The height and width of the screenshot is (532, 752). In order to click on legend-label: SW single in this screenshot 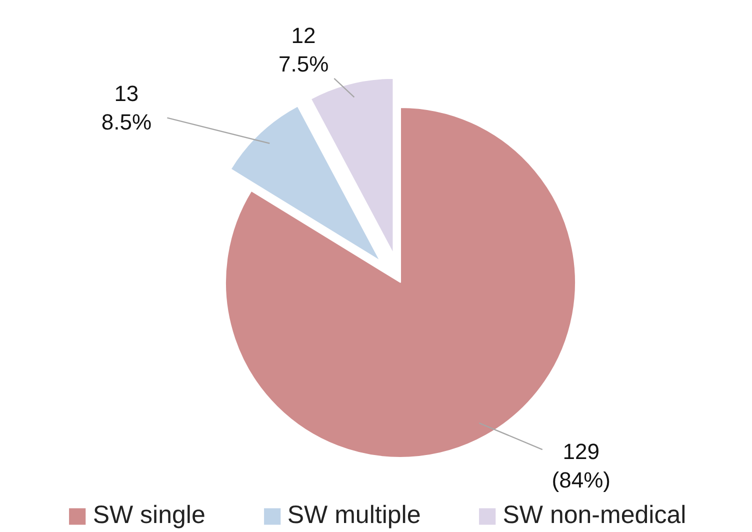, I will do `click(149, 515)`.